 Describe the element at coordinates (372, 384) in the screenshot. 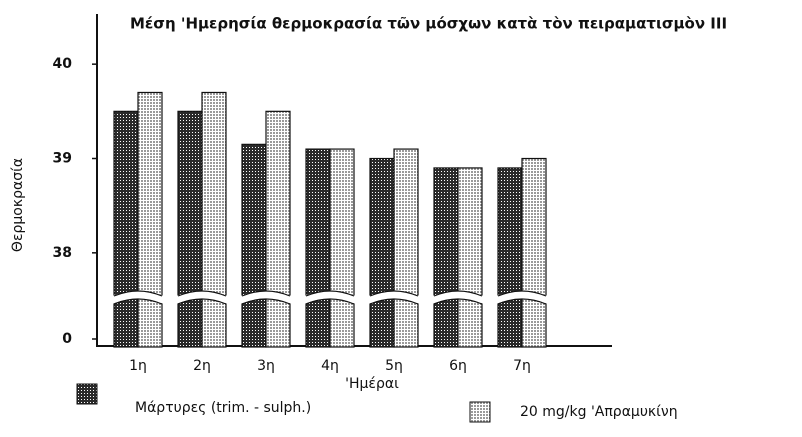

I see `x-axis-label: 'Ημέραι` at that location.